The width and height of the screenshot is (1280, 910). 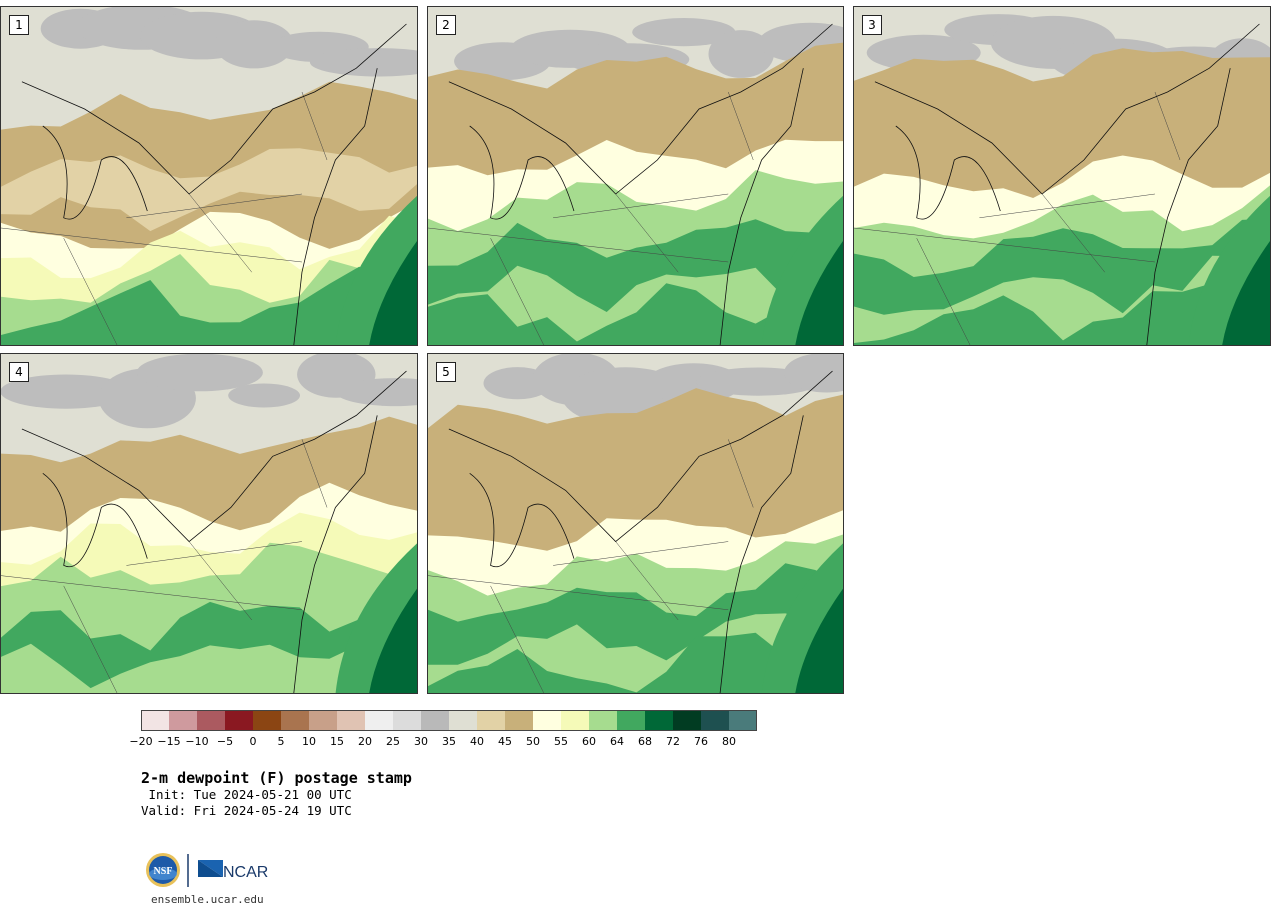 What do you see at coordinates (393, 741) in the screenshot?
I see `colorbar-tick: 25` at bounding box center [393, 741].